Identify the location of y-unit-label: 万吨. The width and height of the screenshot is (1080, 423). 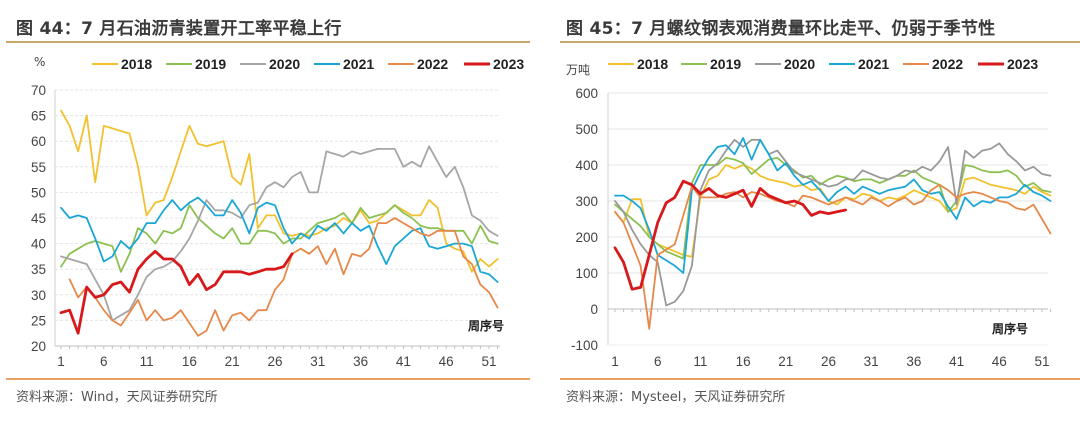
(578, 70).